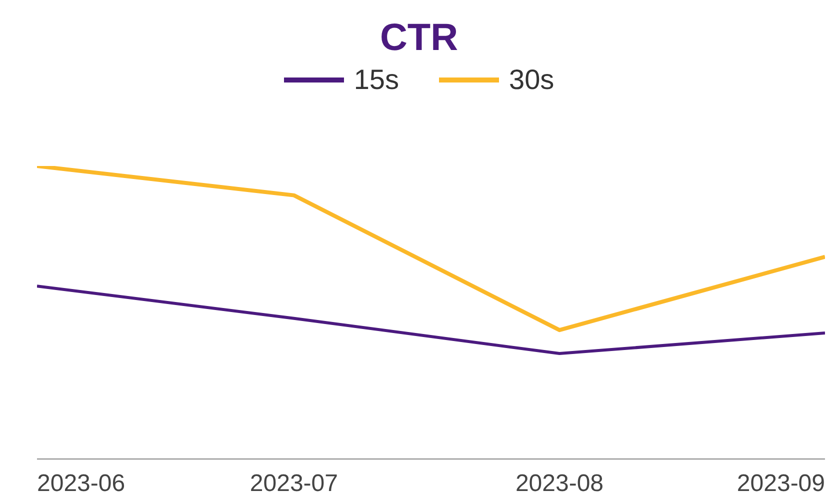 Image resolution: width=838 pixels, height=496 pixels. Describe the element at coordinates (294, 483) in the screenshot. I see `x-tick-label: 2023-07` at that location.